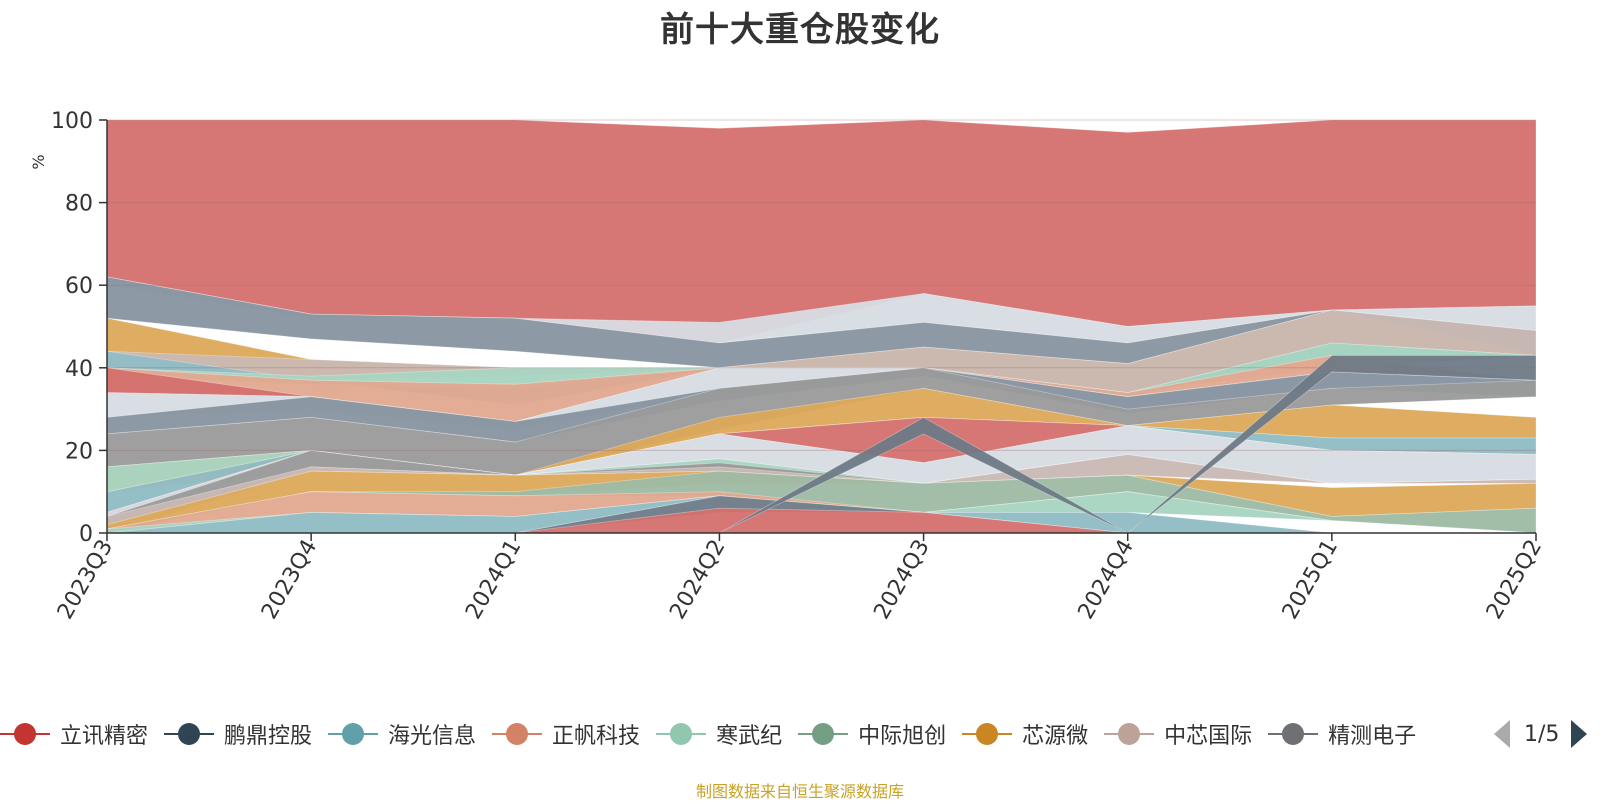 Image resolution: width=1600 pixels, height=802 pixels. Describe the element at coordinates (289, 580) in the screenshot. I see `x-tick-label: 2023Q4` at that location.